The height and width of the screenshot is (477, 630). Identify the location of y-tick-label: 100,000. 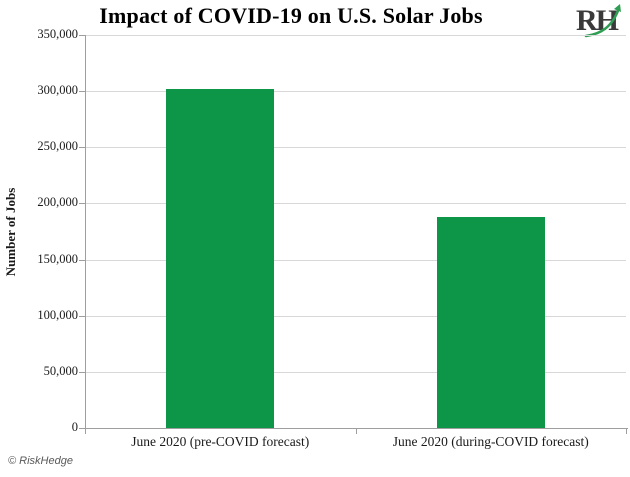
(57, 314).